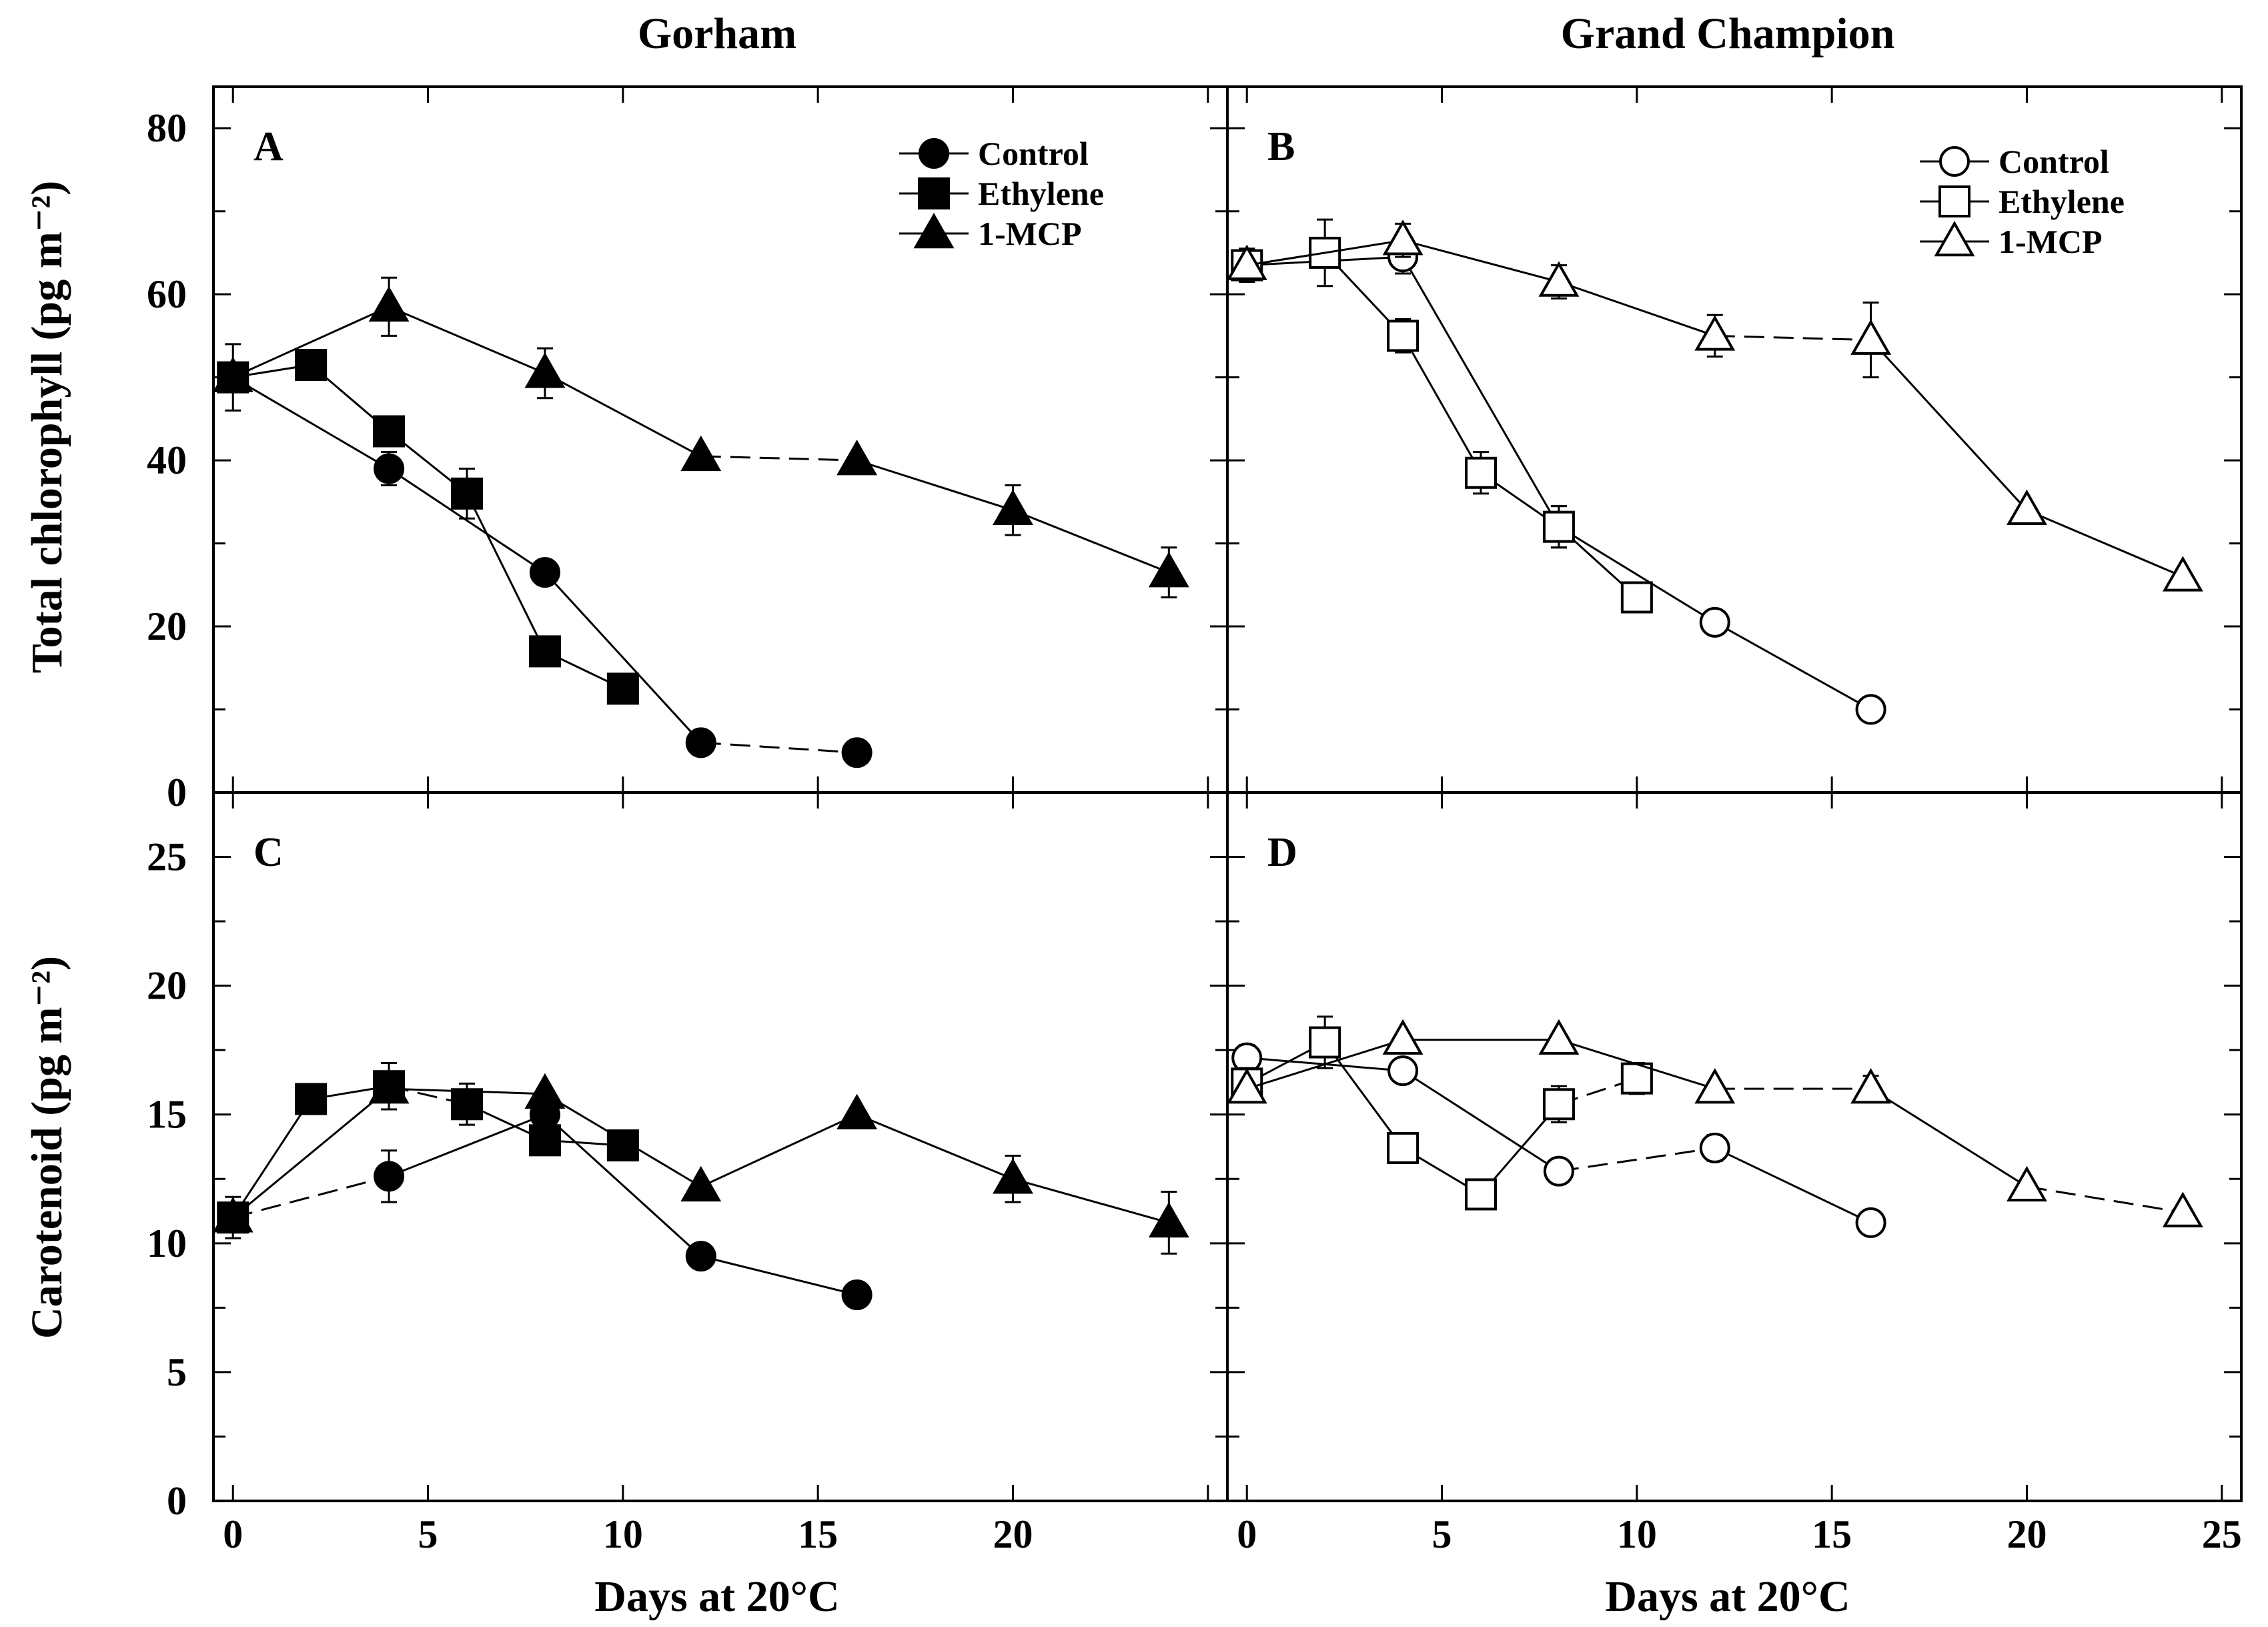 The height and width of the screenshot is (1627, 2268). I want to click on panel-c-xtick-label: 20, so click(1013, 1534).